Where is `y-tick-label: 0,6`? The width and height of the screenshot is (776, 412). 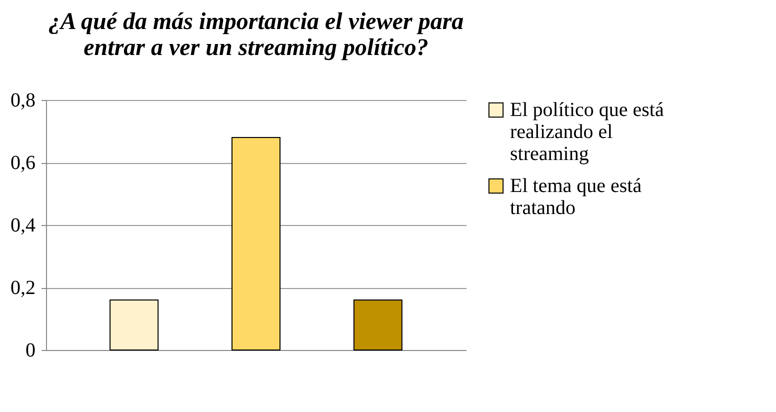
y-tick-label: 0,6 is located at coordinates (23, 163).